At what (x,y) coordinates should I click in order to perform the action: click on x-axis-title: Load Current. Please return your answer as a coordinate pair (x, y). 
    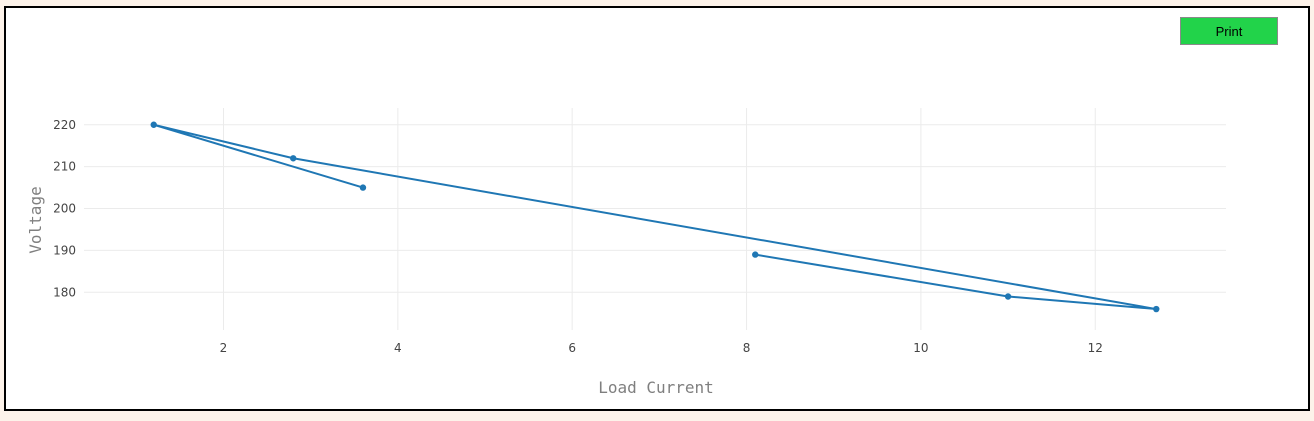
    Looking at the image, I should click on (656, 387).